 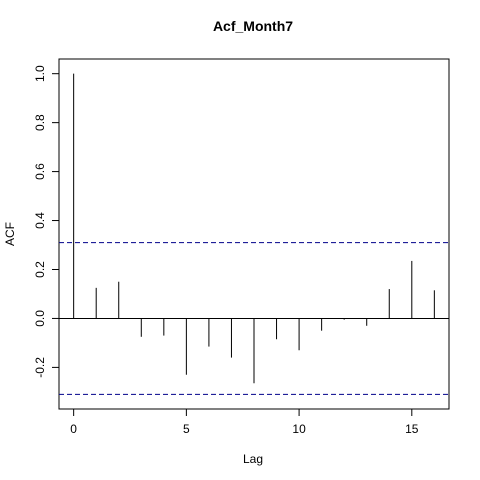 What do you see at coordinates (40, 73) in the screenshot?
I see `y-tick-label: 1.0` at bounding box center [40, 73].